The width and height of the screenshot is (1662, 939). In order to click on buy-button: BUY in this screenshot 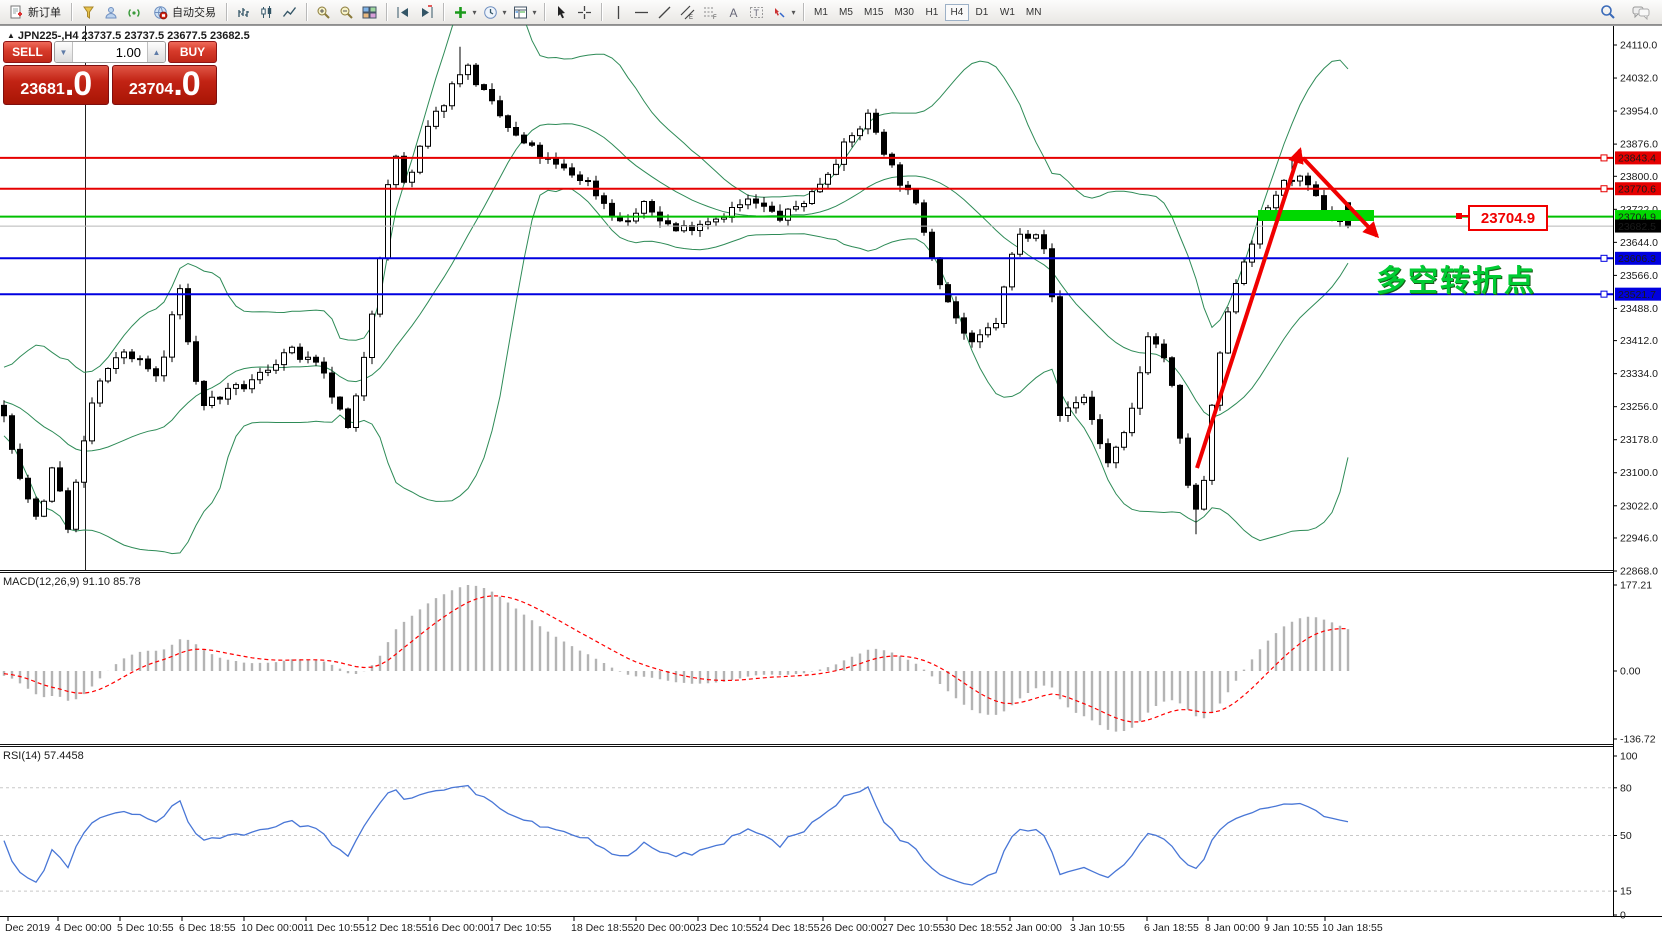, I will do `click(192, 52)`.